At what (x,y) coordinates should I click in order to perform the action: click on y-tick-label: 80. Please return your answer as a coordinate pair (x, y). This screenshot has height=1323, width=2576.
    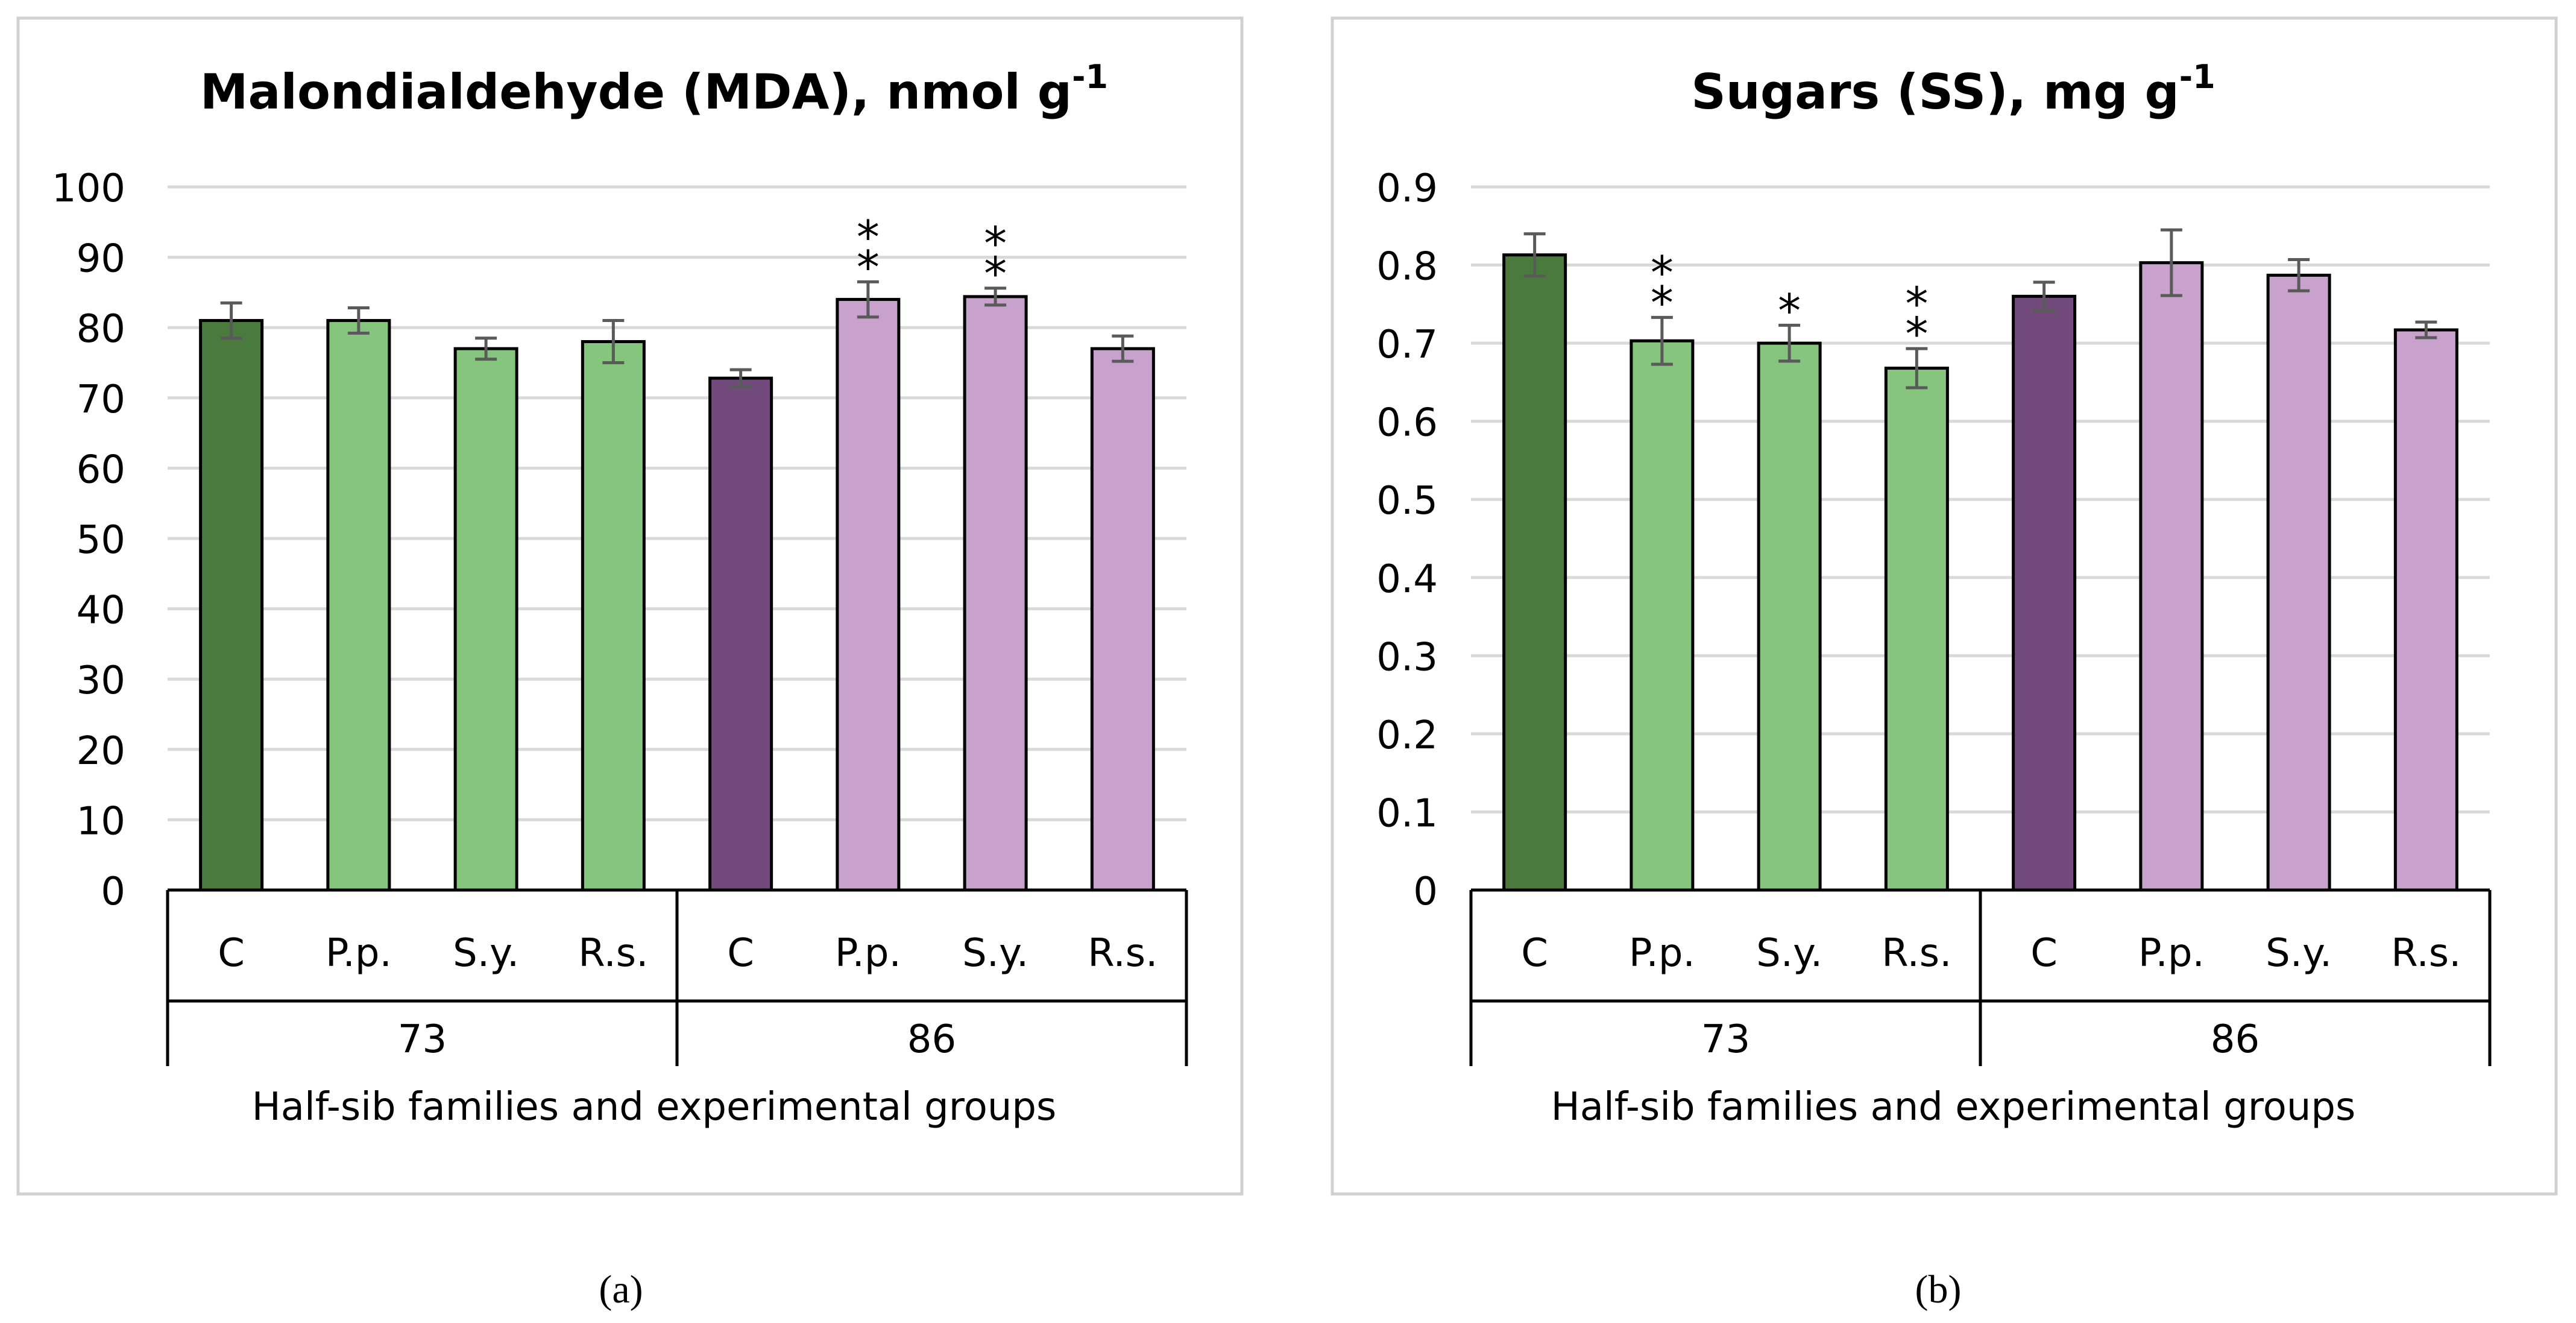
    Looking at the image, I should click on (101, 329).